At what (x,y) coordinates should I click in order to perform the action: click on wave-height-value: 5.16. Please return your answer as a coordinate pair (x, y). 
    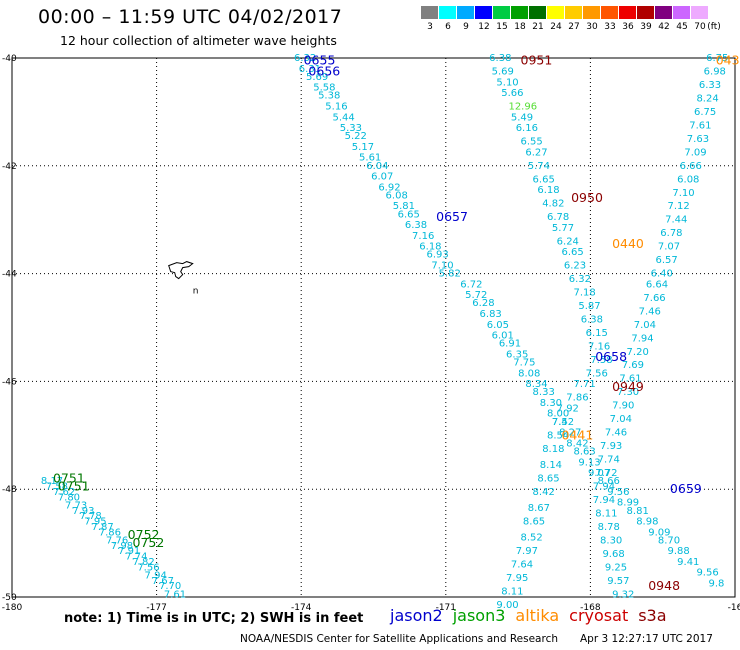
    Looking at the image, I should click on (336, 107).